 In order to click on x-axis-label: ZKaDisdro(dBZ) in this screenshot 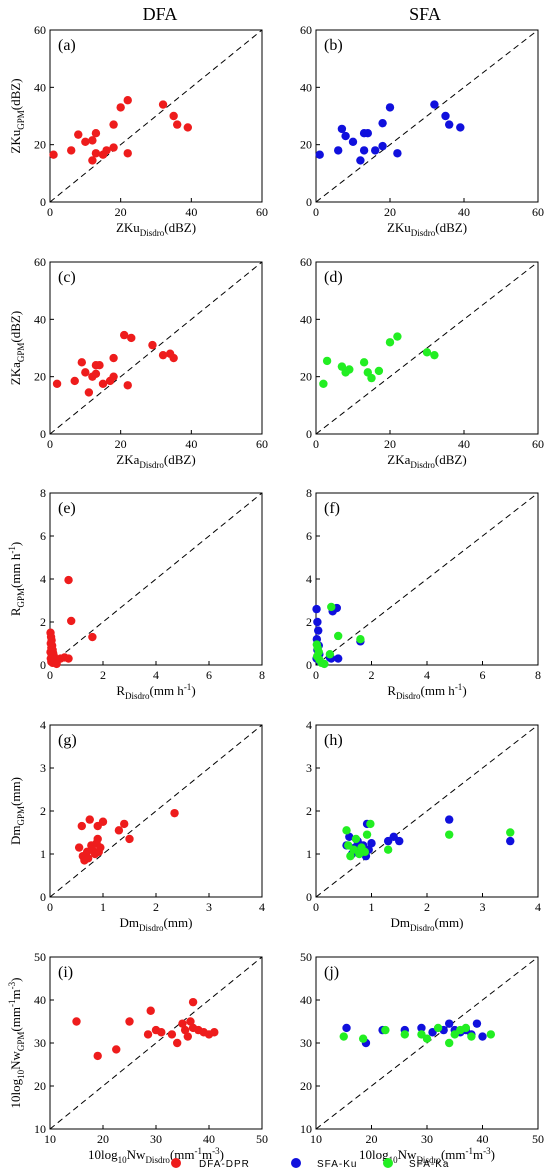, I will do `click(426, 461)`.